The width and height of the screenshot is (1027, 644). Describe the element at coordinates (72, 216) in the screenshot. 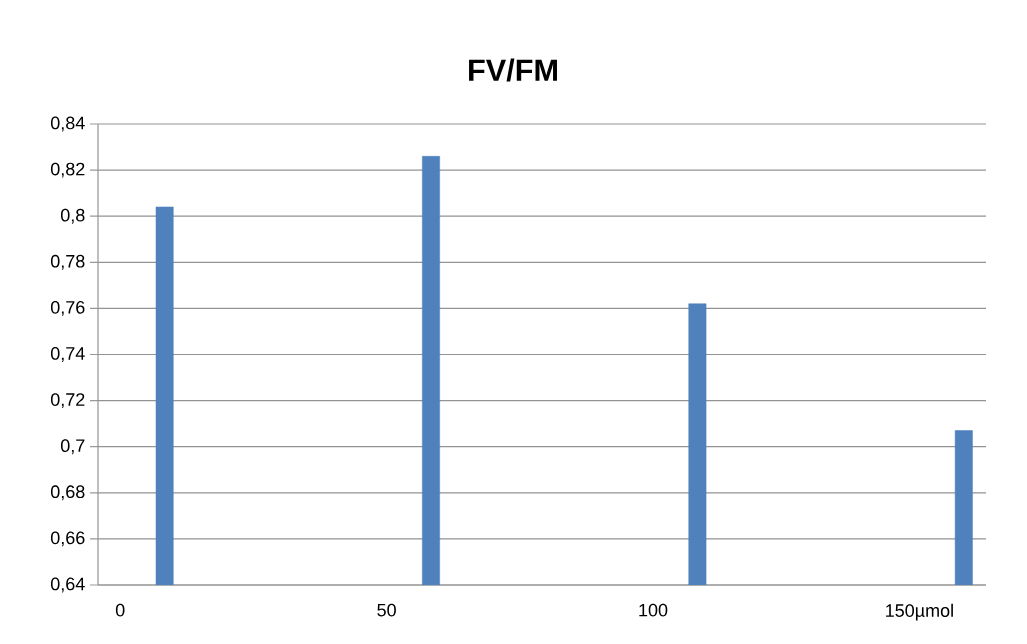

I see `y-tick-label: 0,8` at that location.